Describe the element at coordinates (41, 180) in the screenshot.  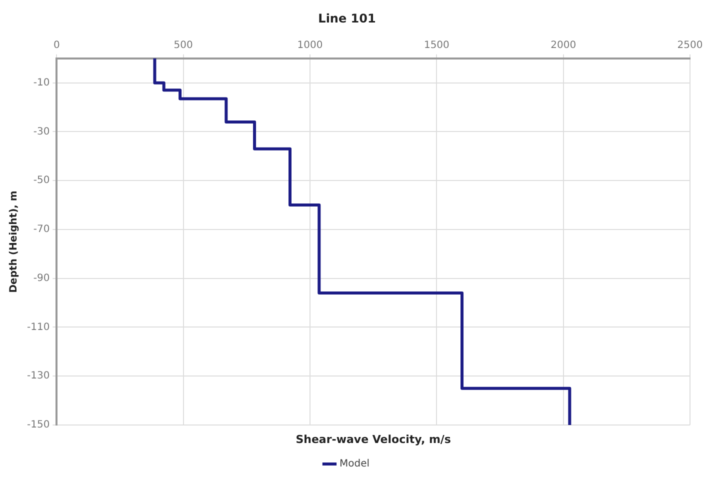
I see `y-tick-label: -50` at that location.